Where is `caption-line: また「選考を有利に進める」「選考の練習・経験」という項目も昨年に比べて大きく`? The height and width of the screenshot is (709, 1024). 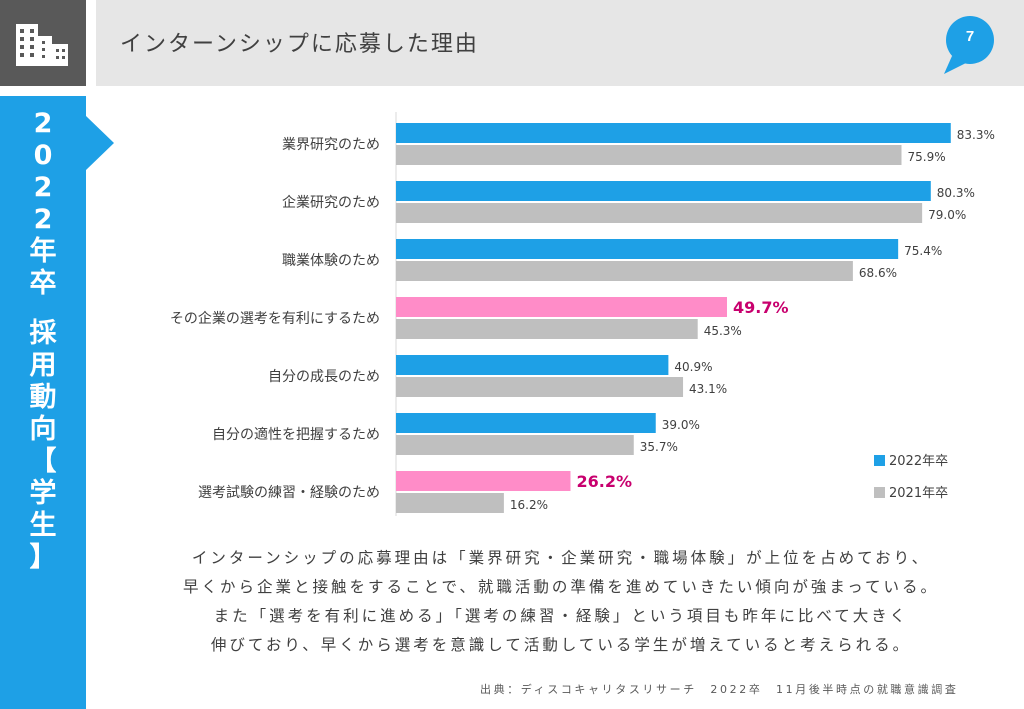 caption-line: また「選考を有利に進める」「選考の練習・経験」という項目も昨年に比べて大きく is located at coordinates (561, 616).